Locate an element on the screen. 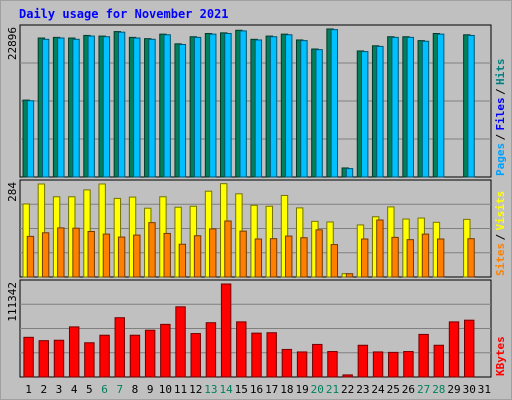 Image resolution: width=512 pixels, height=400 pixels. x-tick-label: 20 is located at coordinates (317, 389).